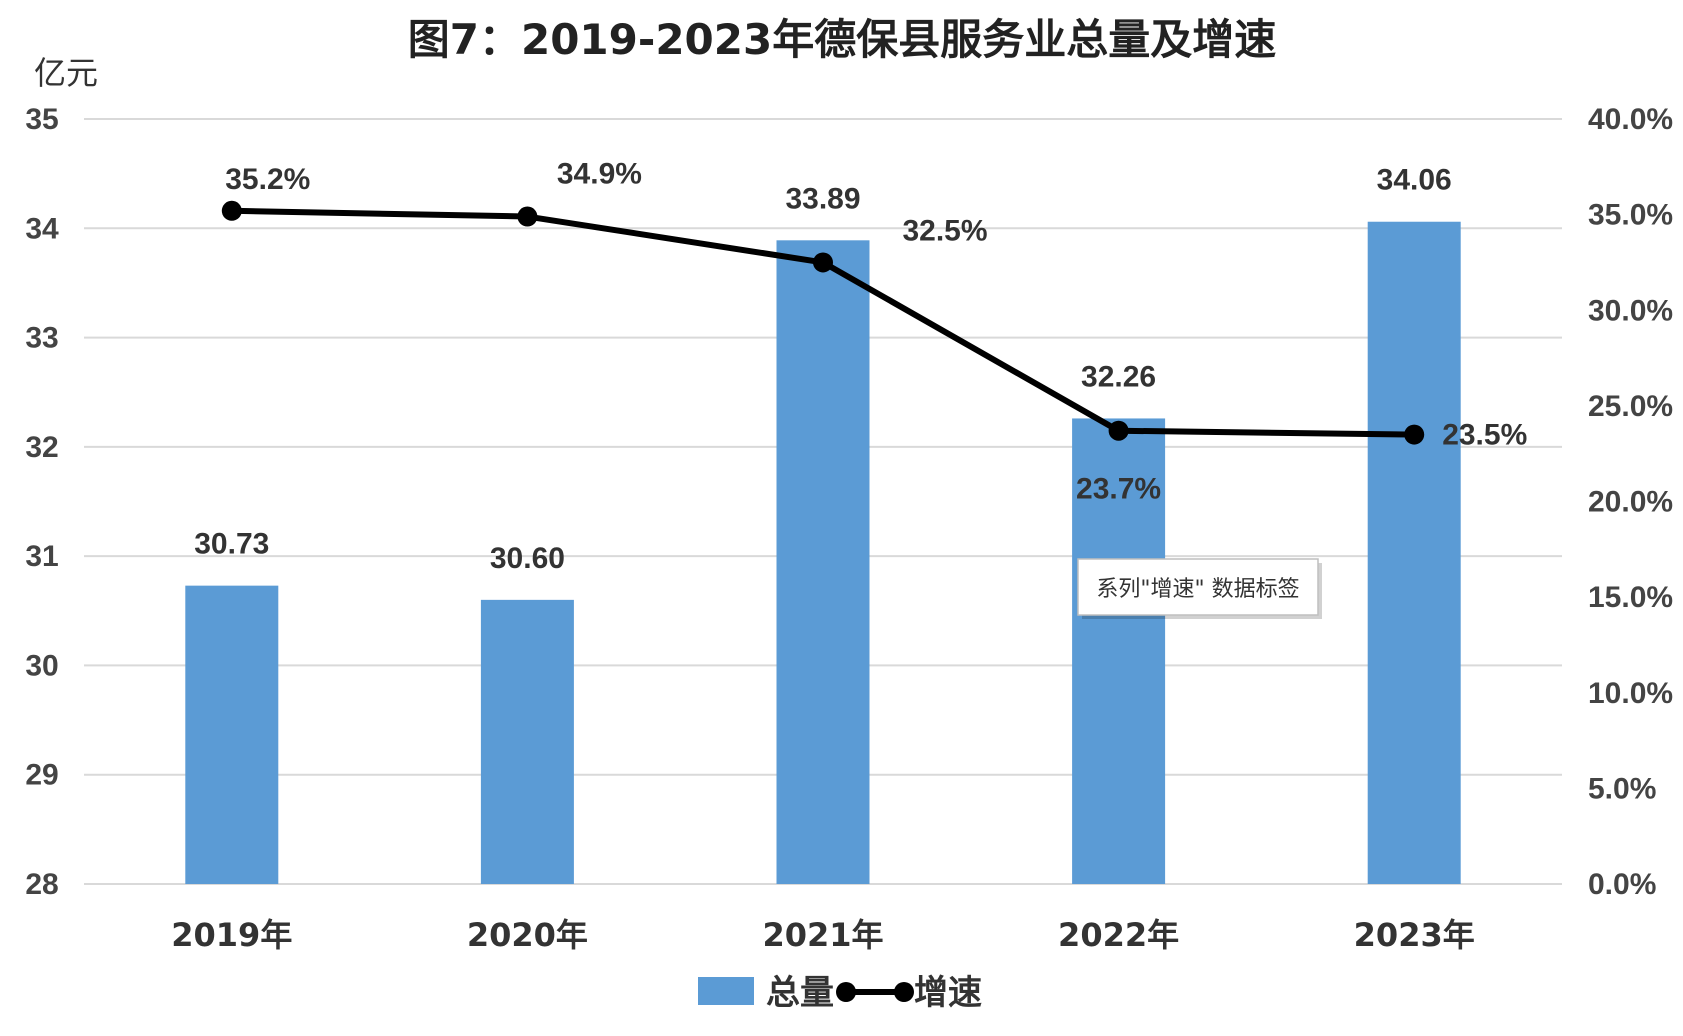 Image resolution: width=1683 pixels, height=1036 pixels. I want to click on x-tick-label: 2021年, so click(822, 935).